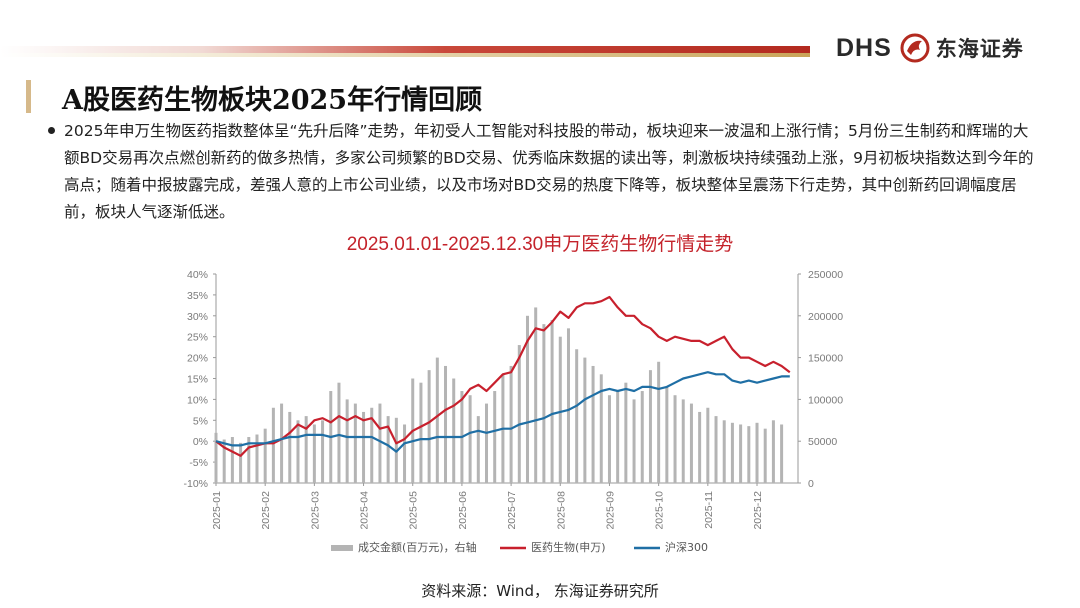  I want to click on y-right-tick-label: 200000, so click(825, 317).